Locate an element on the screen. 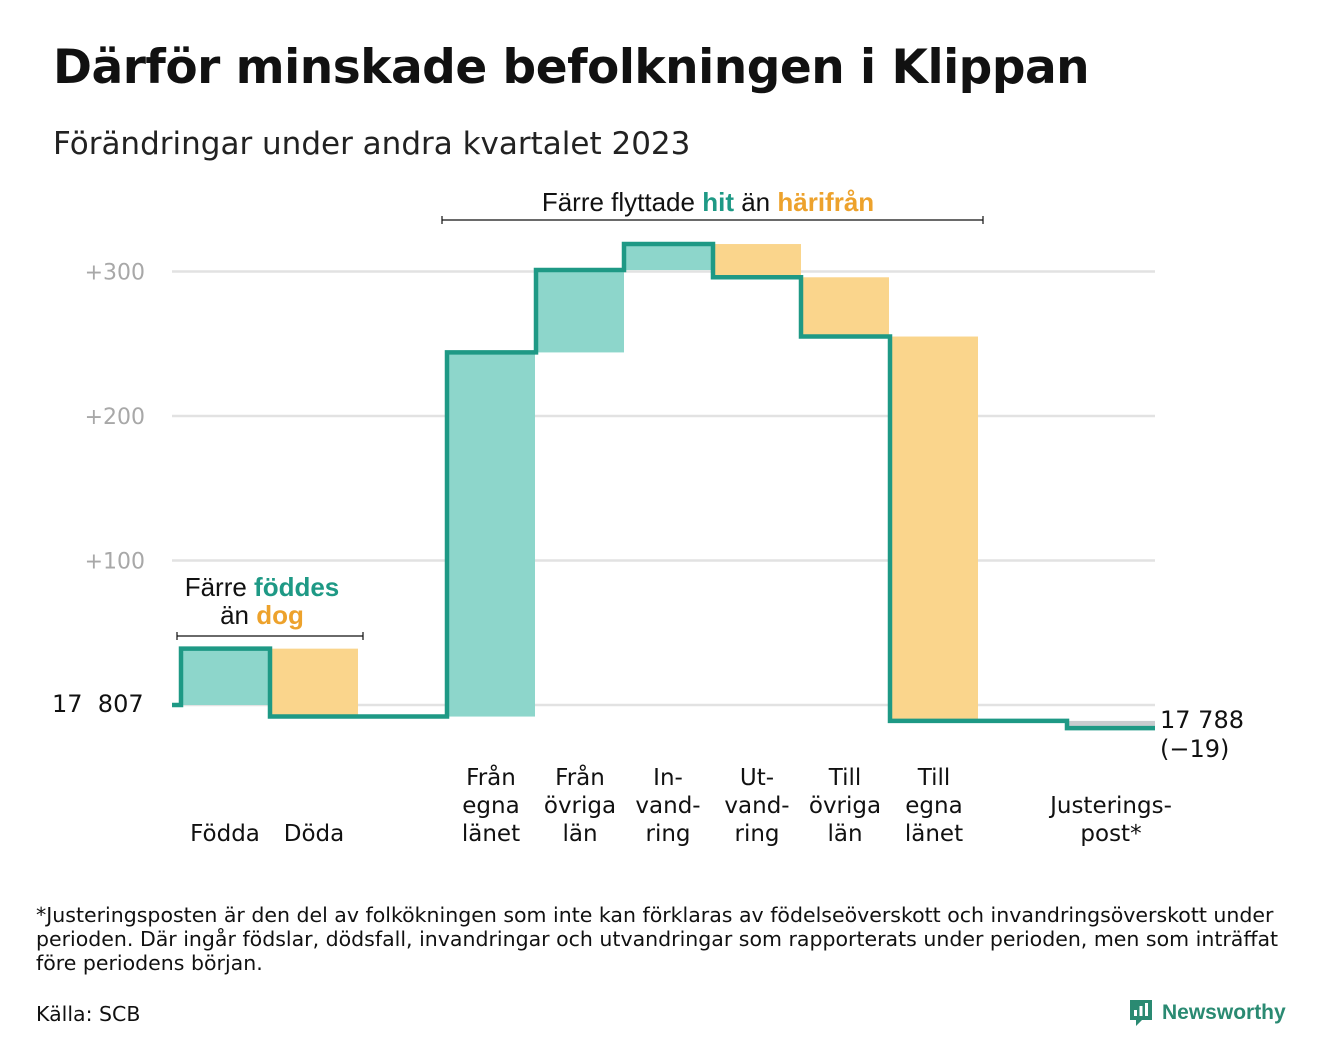 This screenshot has height=1060, width=1340. start-value-label: 17 807 is located at coordinates (98, 704).